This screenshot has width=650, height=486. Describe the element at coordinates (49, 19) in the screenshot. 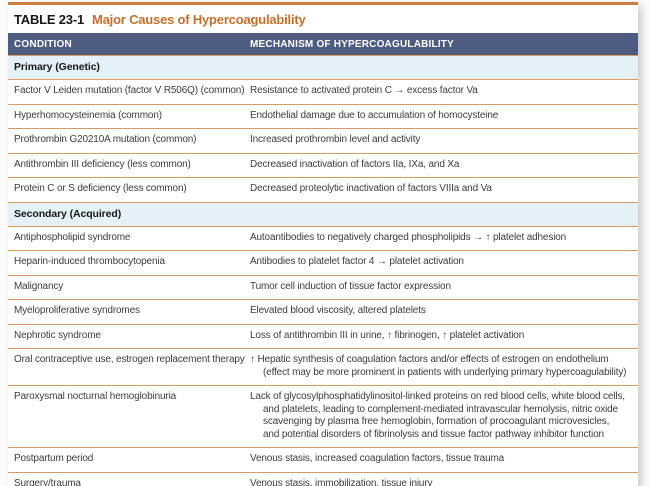

I see `table-number-label: TABLE 23-1` at that location.